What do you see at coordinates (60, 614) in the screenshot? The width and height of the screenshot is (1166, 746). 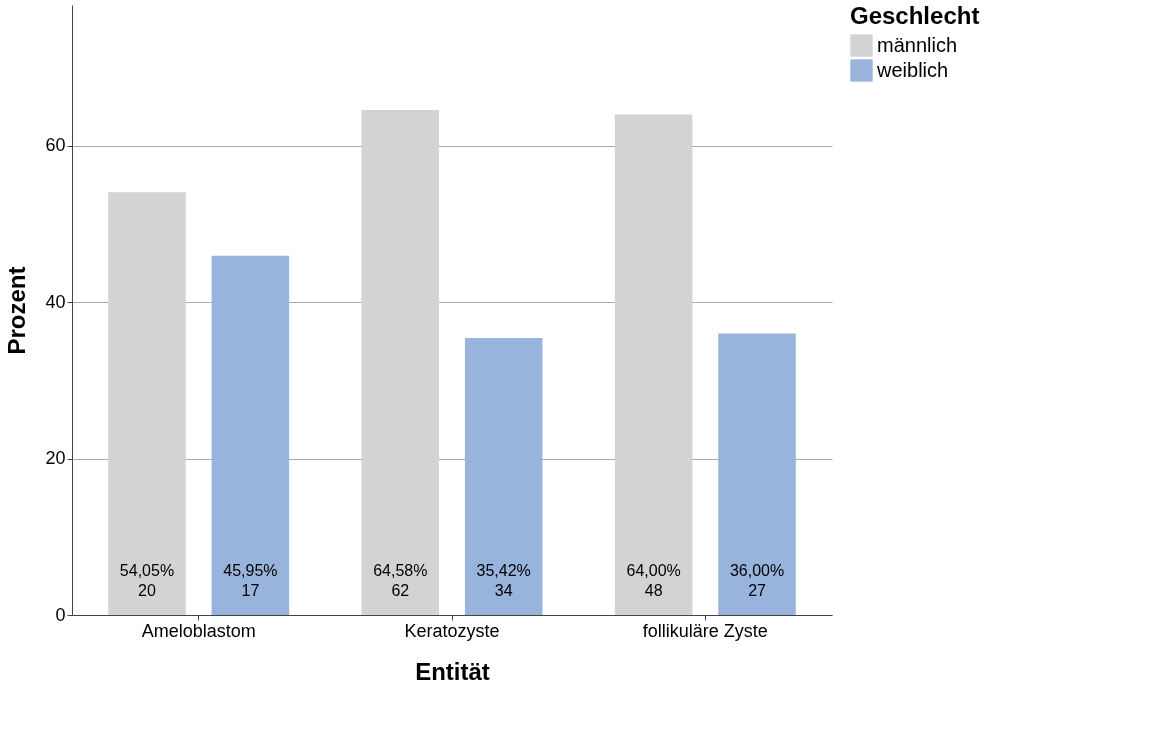 I see `y-tick-label: 0` at bounding box center [60, 614].